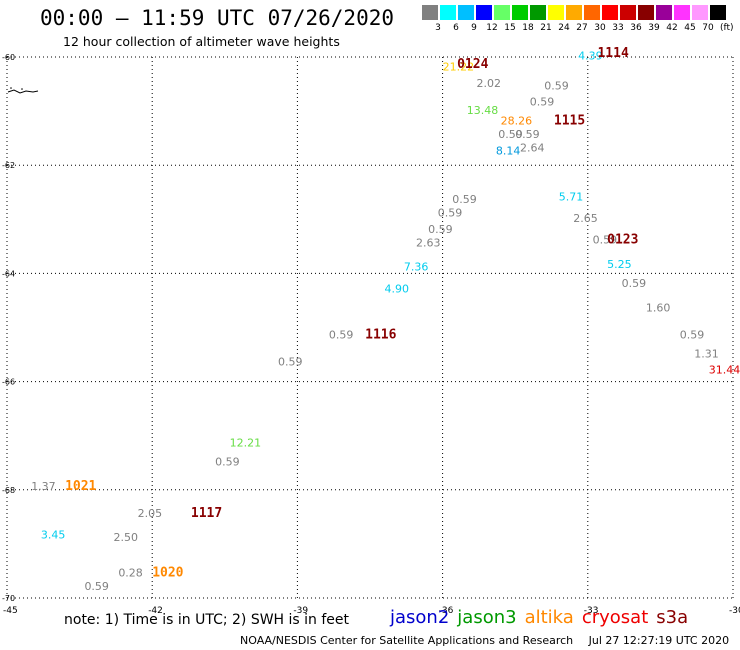  Describe the element at coordinates (532, 148) in the screenshot. I see `wave-height-value: 2.64` at that location.